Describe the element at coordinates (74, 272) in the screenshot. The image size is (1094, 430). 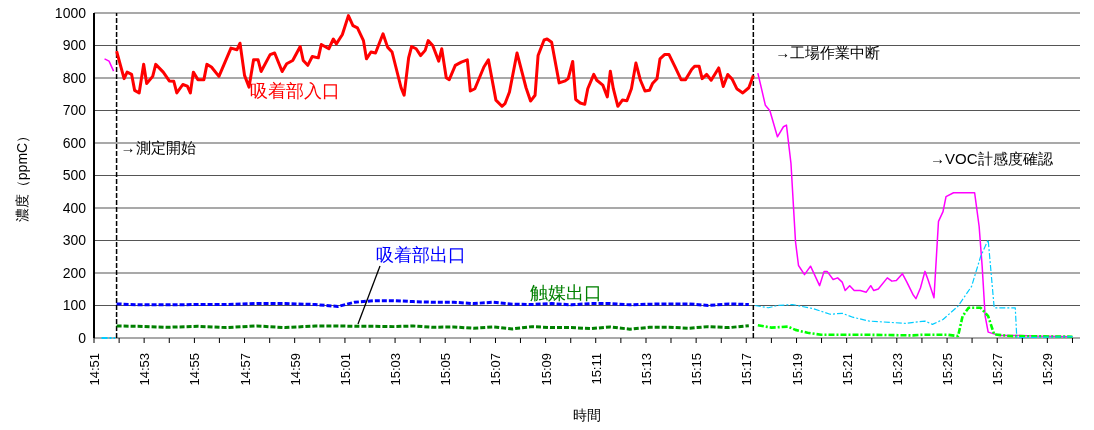
I see `y-tick-label: 200` at that location.